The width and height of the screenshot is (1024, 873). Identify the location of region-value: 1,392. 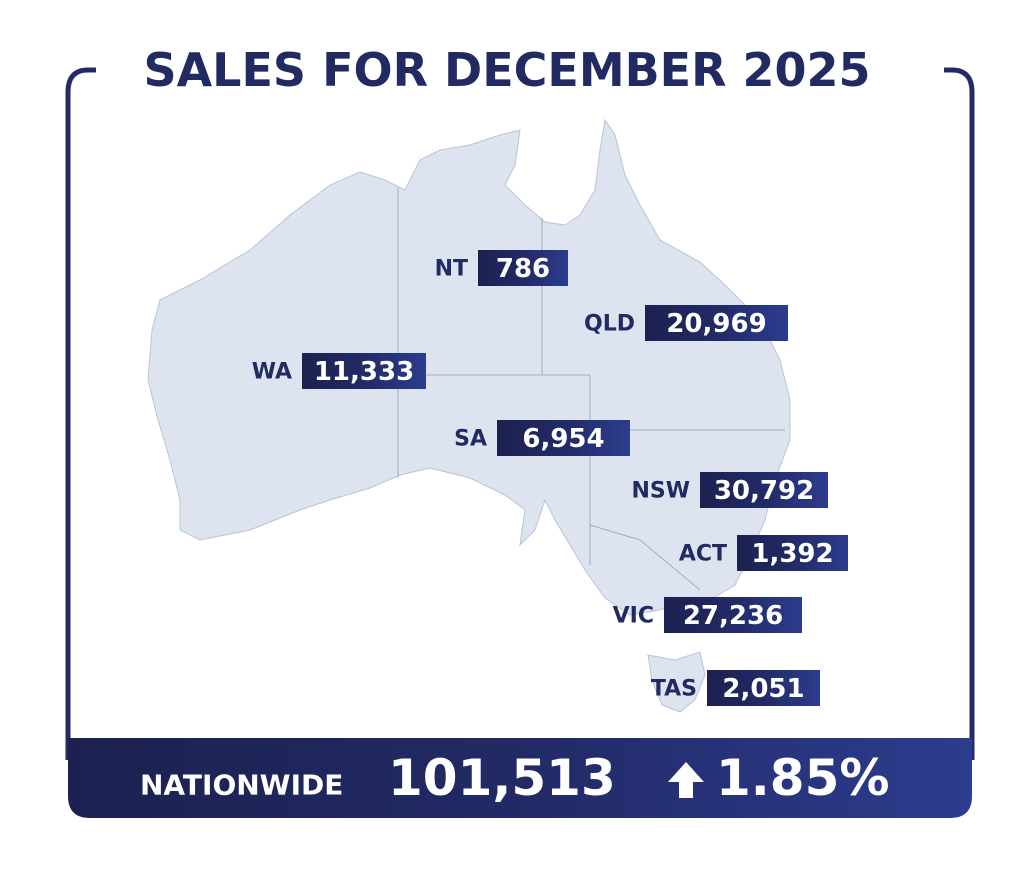
(792, 554).